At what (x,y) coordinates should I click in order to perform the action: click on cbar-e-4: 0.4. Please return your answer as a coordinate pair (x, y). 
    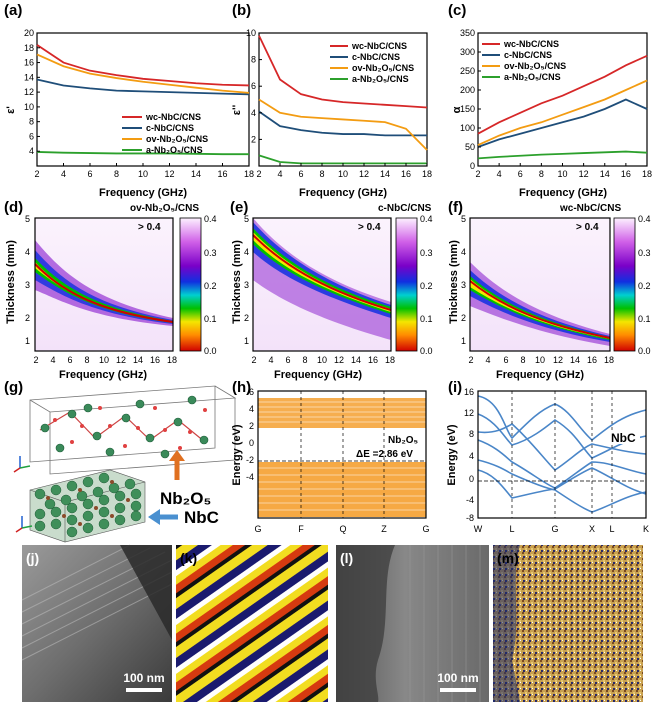
    Looking at the image, I should click on (426, 219).